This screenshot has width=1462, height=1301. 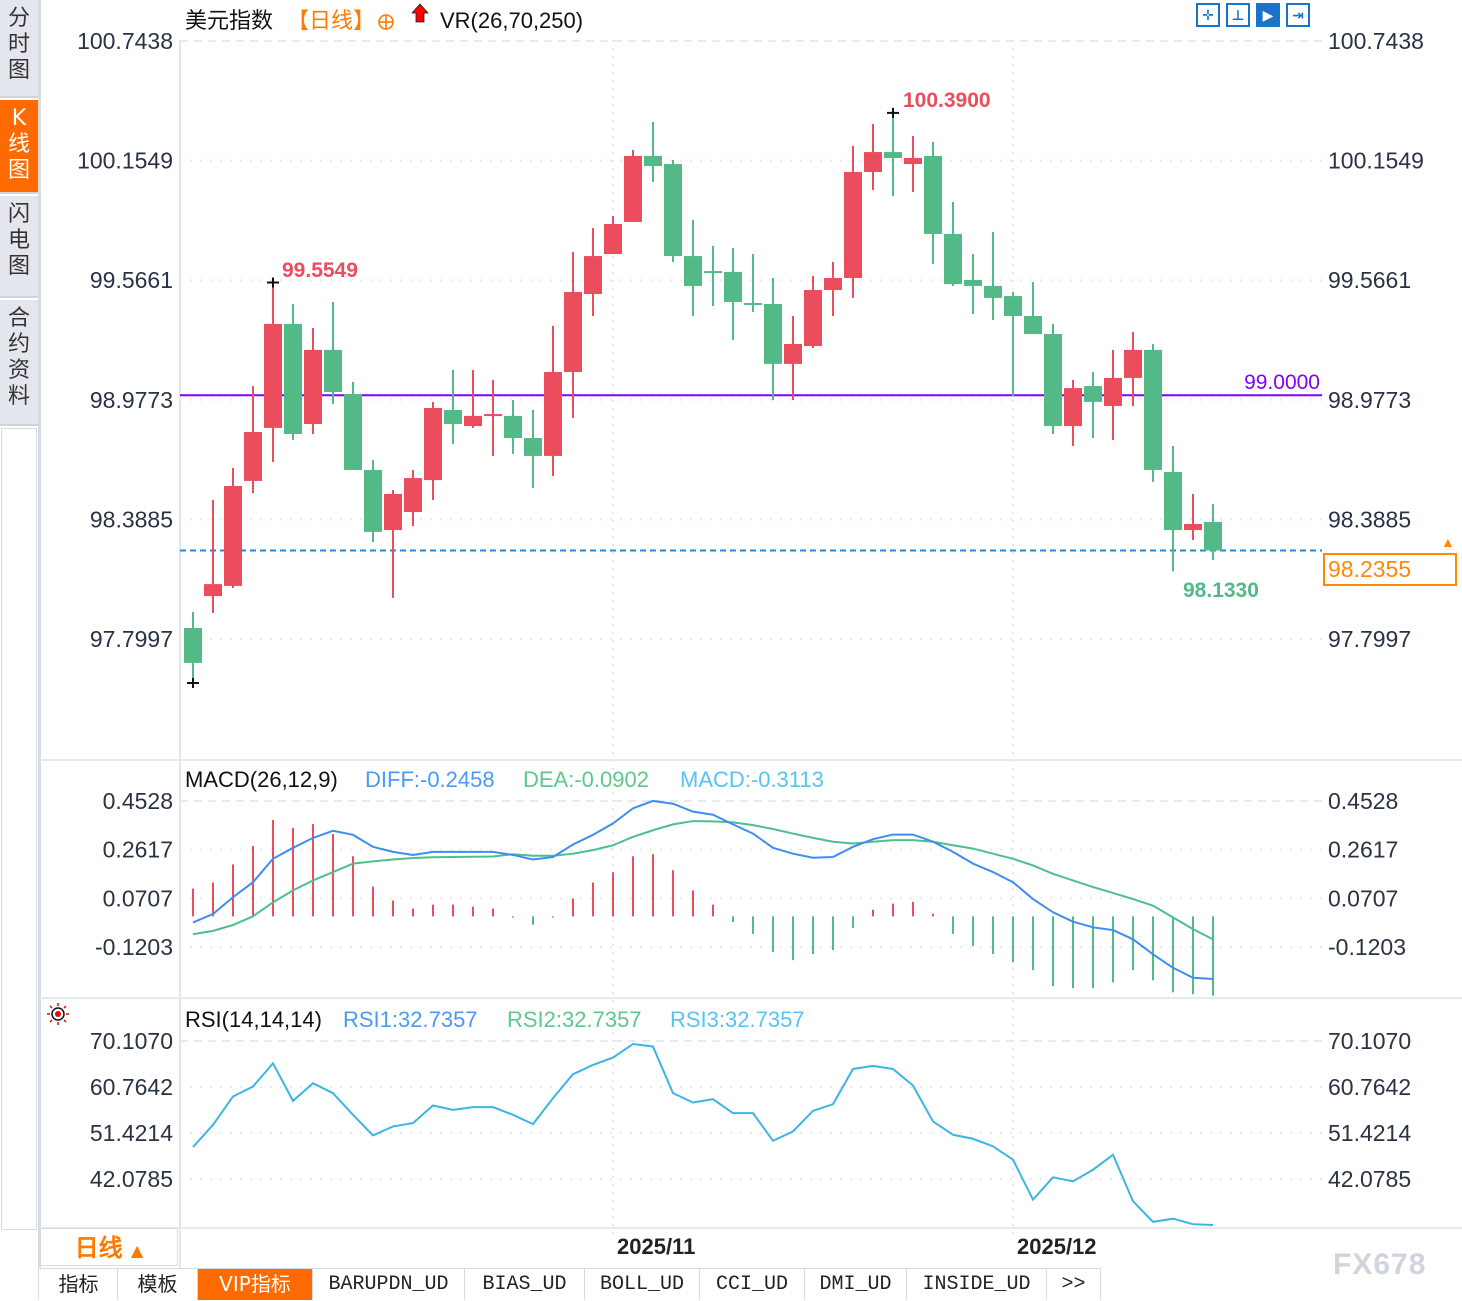 What do you see at coordinates (131, 400) in the screenshot?
I see `price-tick-left: 98.9773` at bounding box center [131, 400].